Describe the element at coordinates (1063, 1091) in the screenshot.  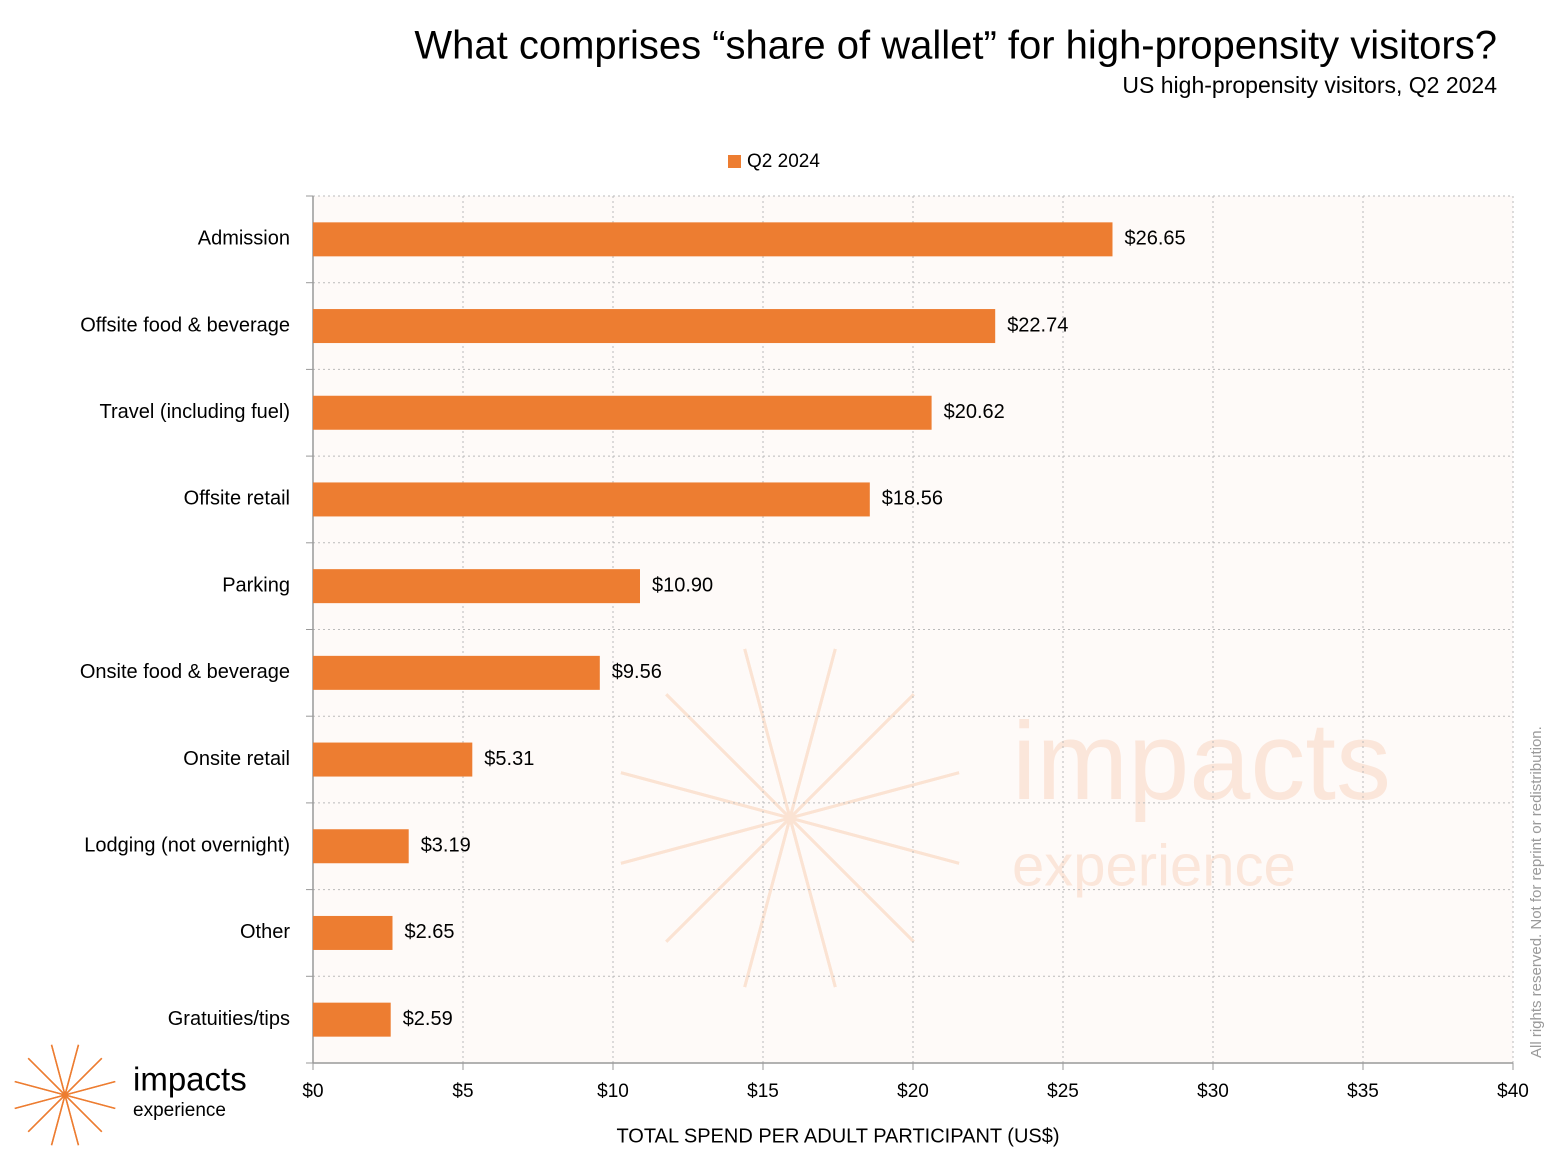
I see `x-tick-label: $25` at that location.